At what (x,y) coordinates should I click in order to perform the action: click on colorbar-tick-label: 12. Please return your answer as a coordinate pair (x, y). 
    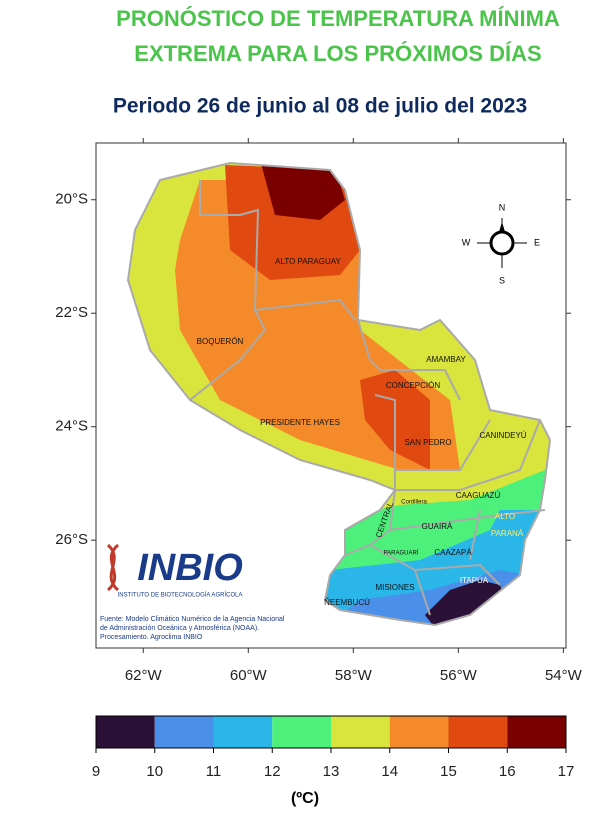
    Looking at the image, I should click on (272, 771).